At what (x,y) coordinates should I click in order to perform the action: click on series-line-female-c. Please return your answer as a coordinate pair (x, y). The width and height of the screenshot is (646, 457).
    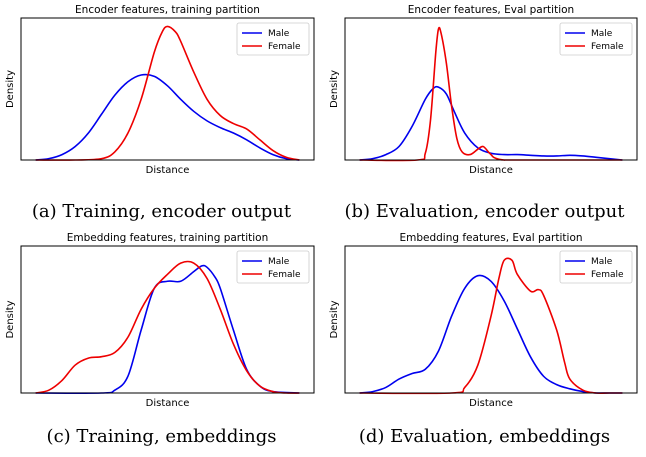
    Looking at the image, I should click on (167, 327).